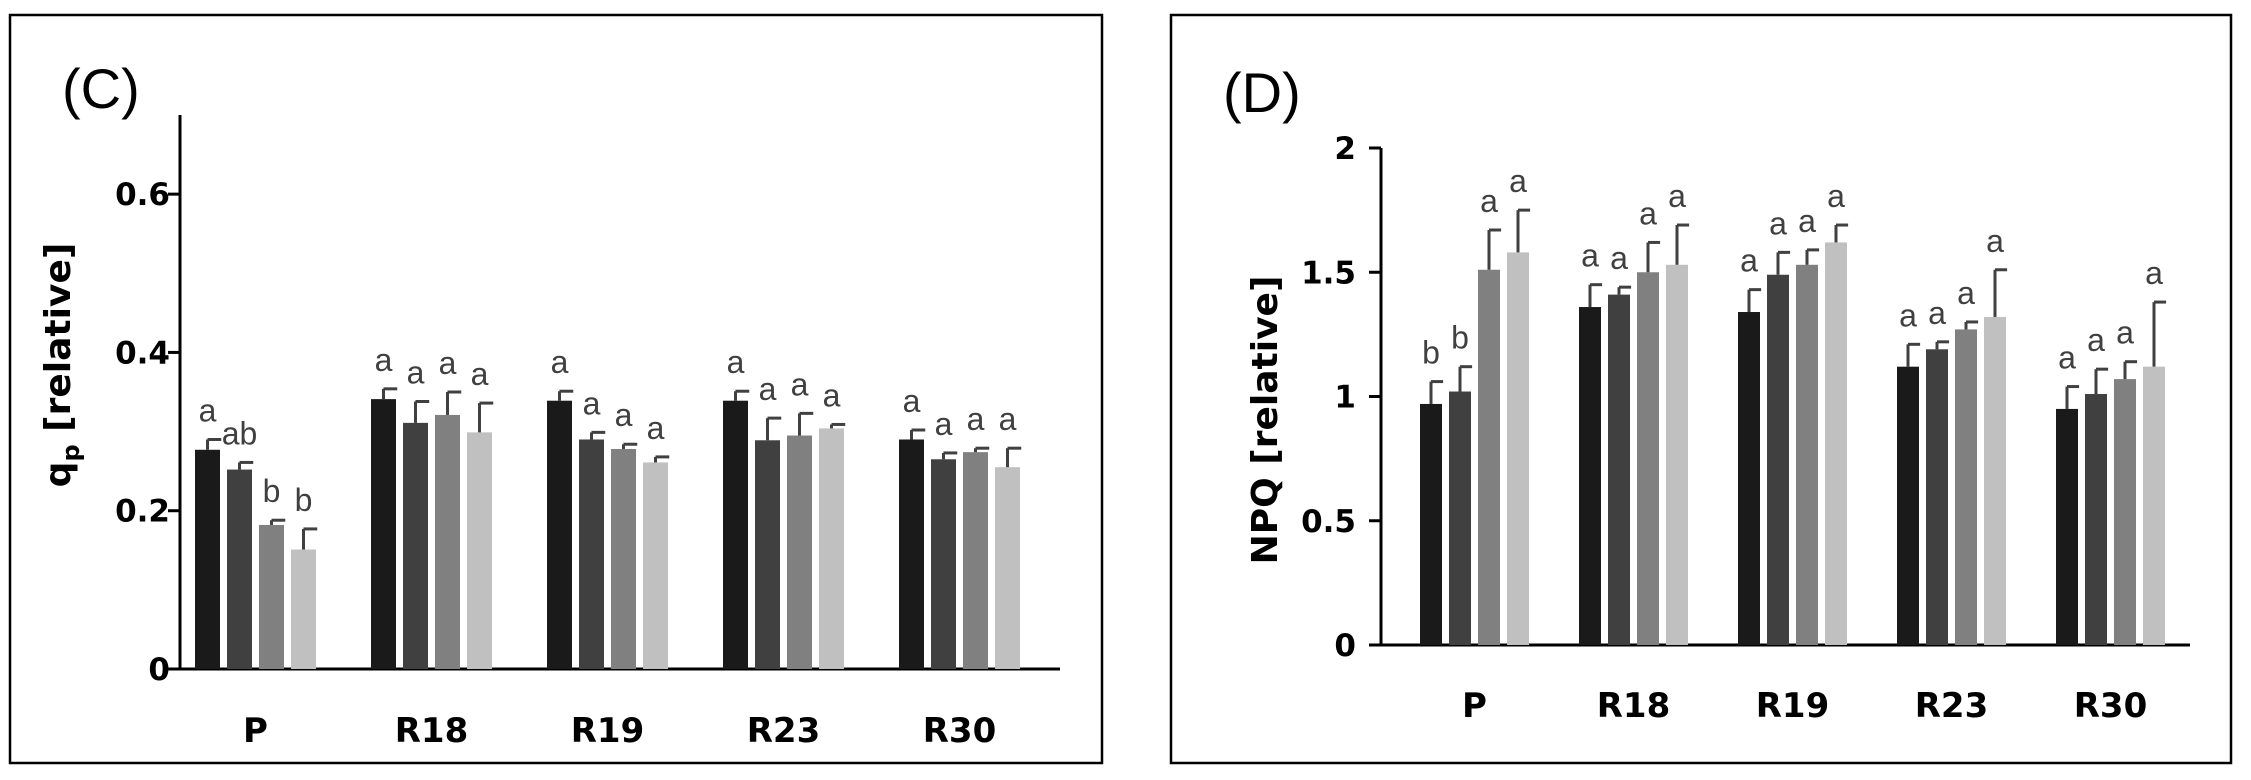 The width and height of the screenshot is (2251, 780). I want to click on panel-d-y-tick-label: 1, so click(1345, 398).